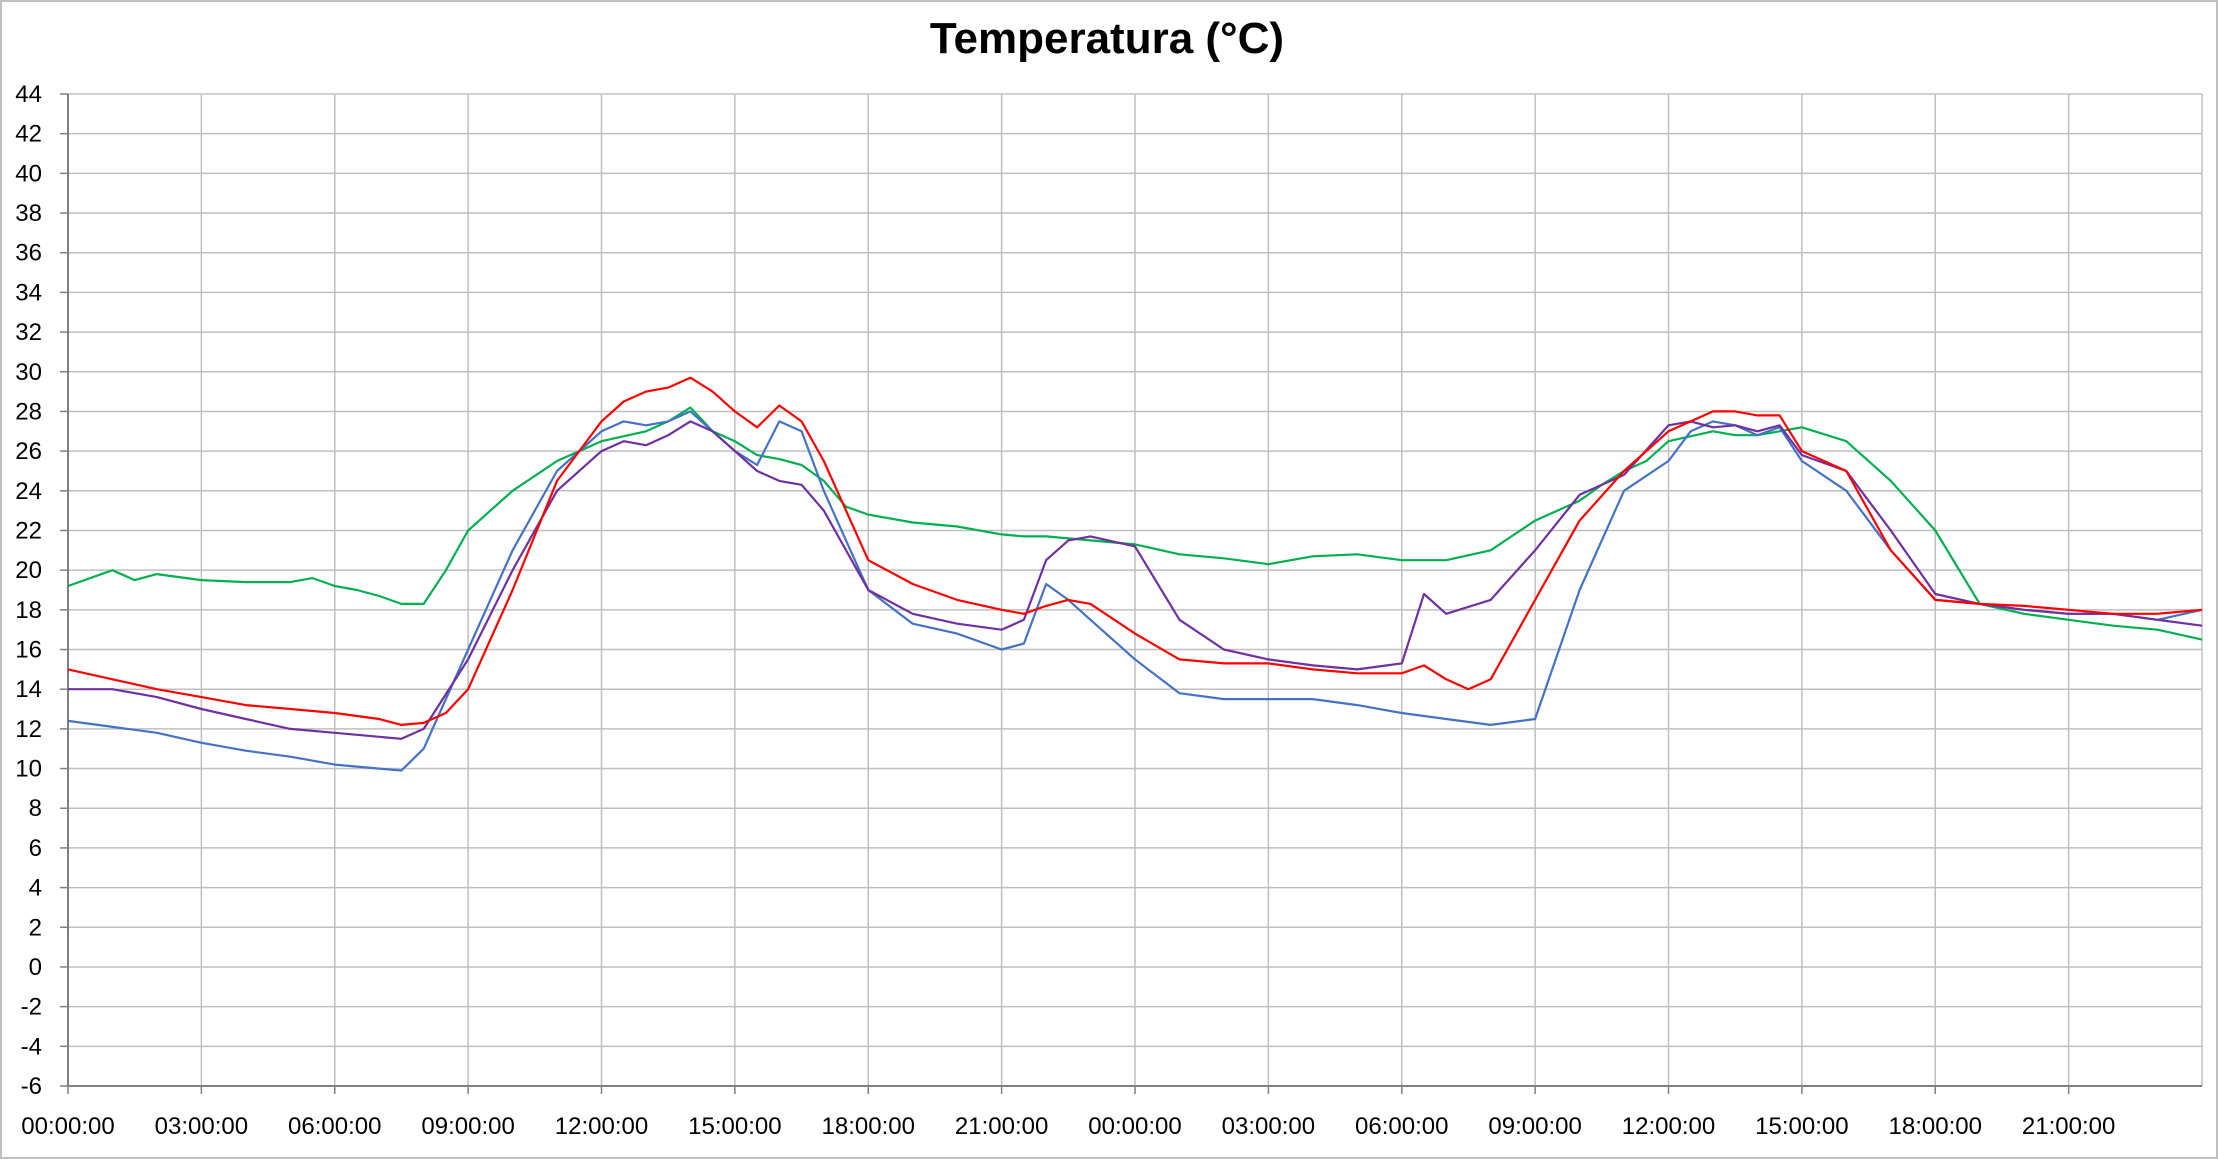 The height and width of the screenshot is (1159, 2218). What do you see at coordinates (28, 173) in the screenshot?
I see `y-tick-label: 40` at bounding box center [28, 173].